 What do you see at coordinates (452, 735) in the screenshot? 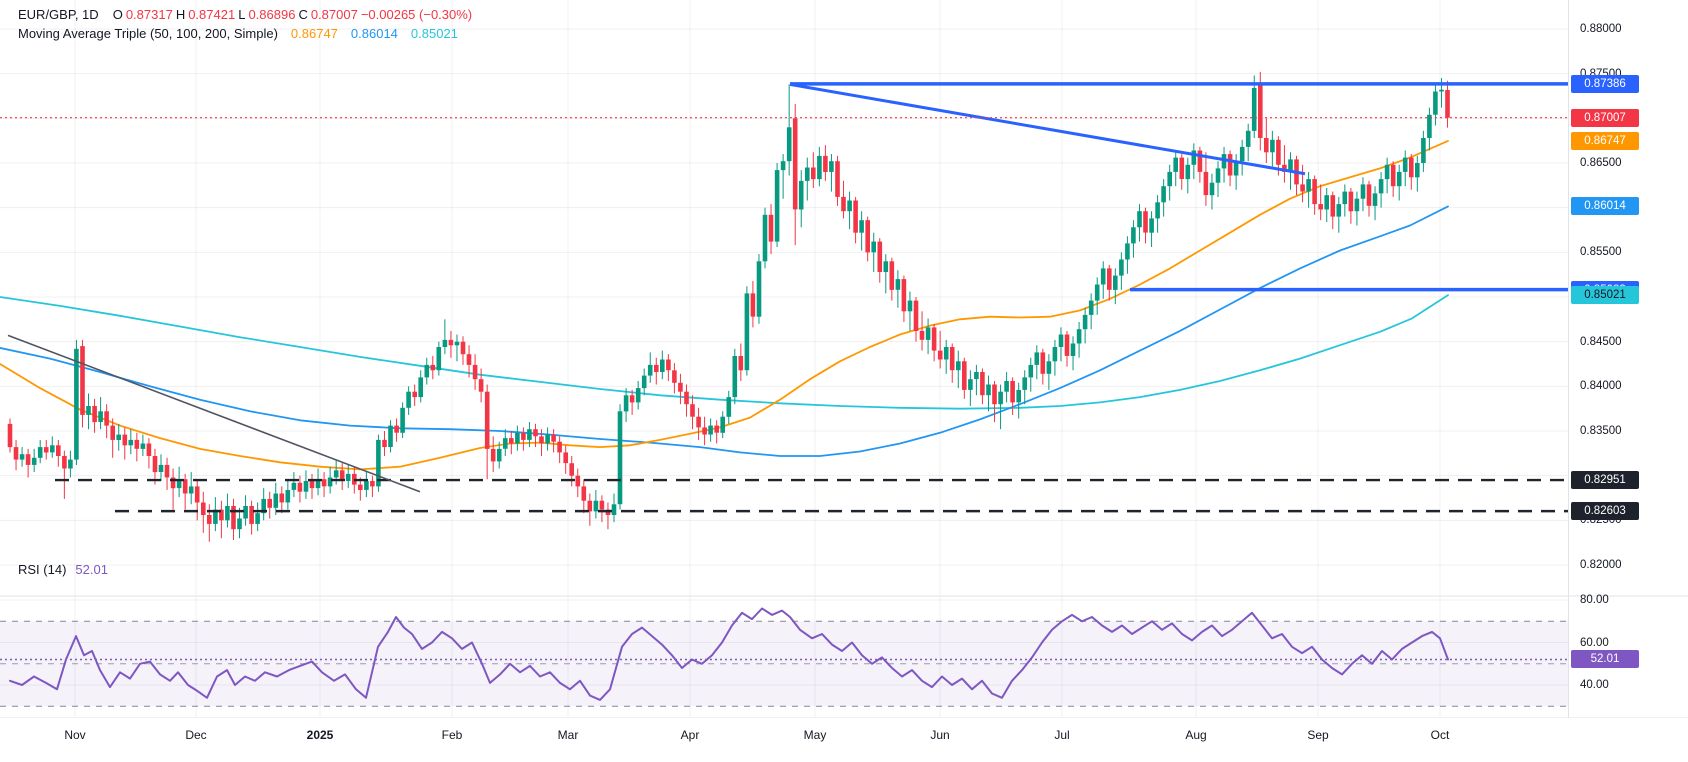
I see `month-label-feb: Feb` at bounding box center [452, 735].